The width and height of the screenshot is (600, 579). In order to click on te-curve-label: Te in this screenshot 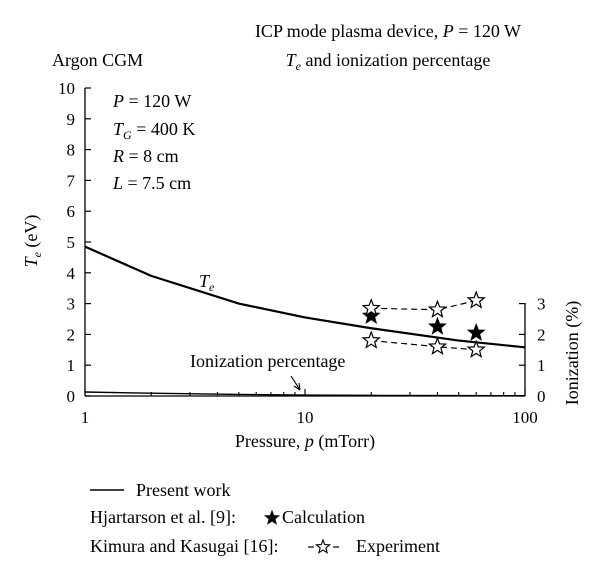, I will do `click(207, 282)`.